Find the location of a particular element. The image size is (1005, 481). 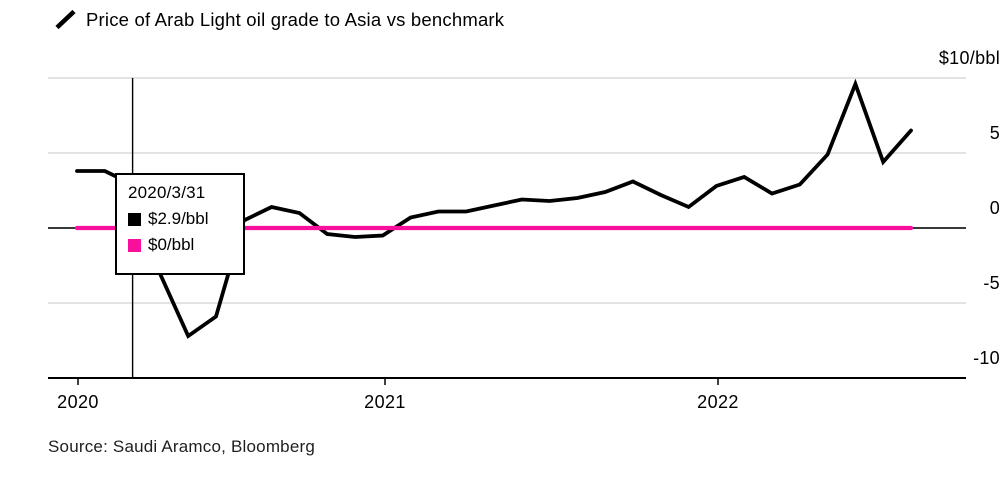

y-axis-label-neg10: -10 is located at coordinates (986, 358).